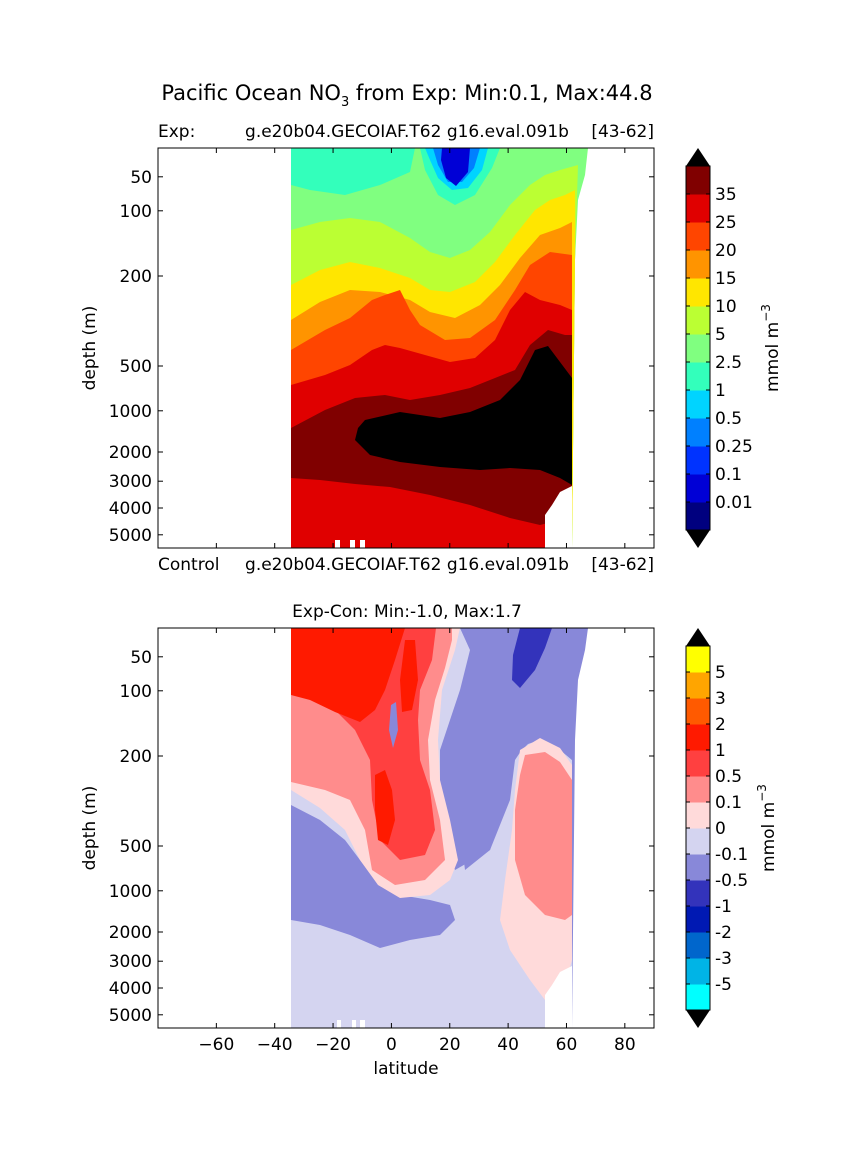 The width and height of the screenshot is (864, 1158). Describe the element at coordinates (723, 907) in the screenshot. I see `colorbar-tick-label: -1` at that location.